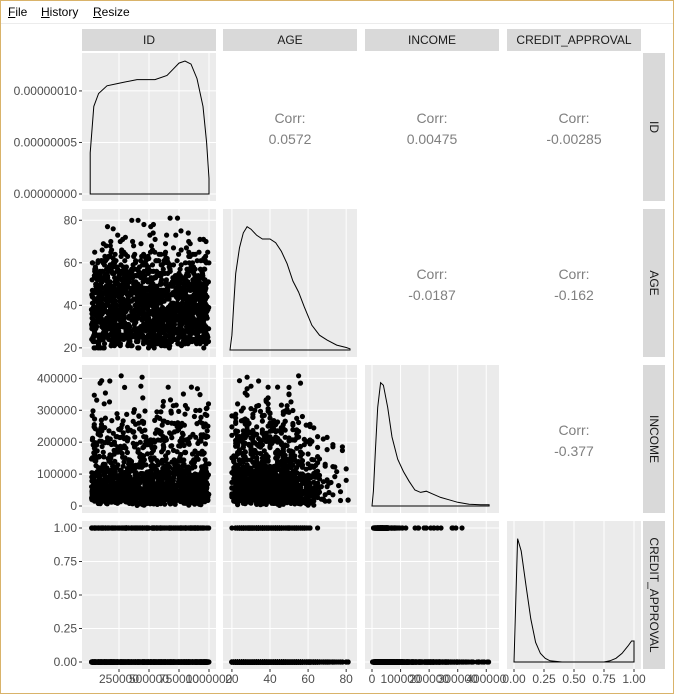 This screenshot has height=694, width=674. I want to click on panel-income-income, so click(432, 439).